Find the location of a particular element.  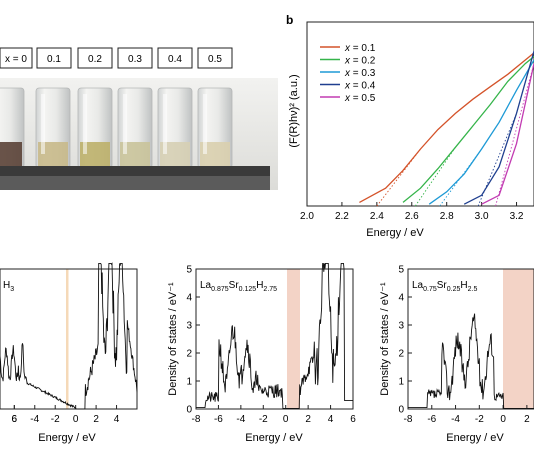

dos1-curve is located at coordinates (69, 336).